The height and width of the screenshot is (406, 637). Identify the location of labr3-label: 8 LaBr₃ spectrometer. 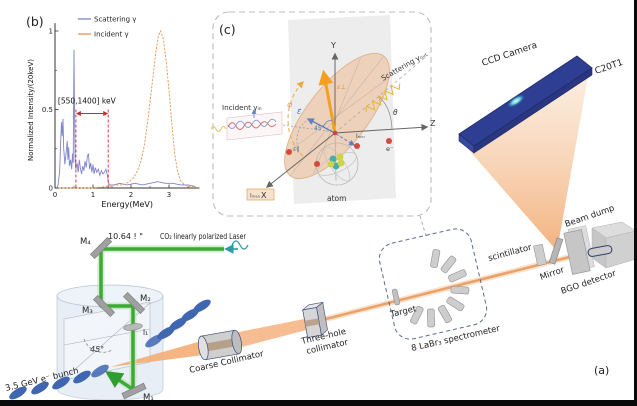
(455, 339).